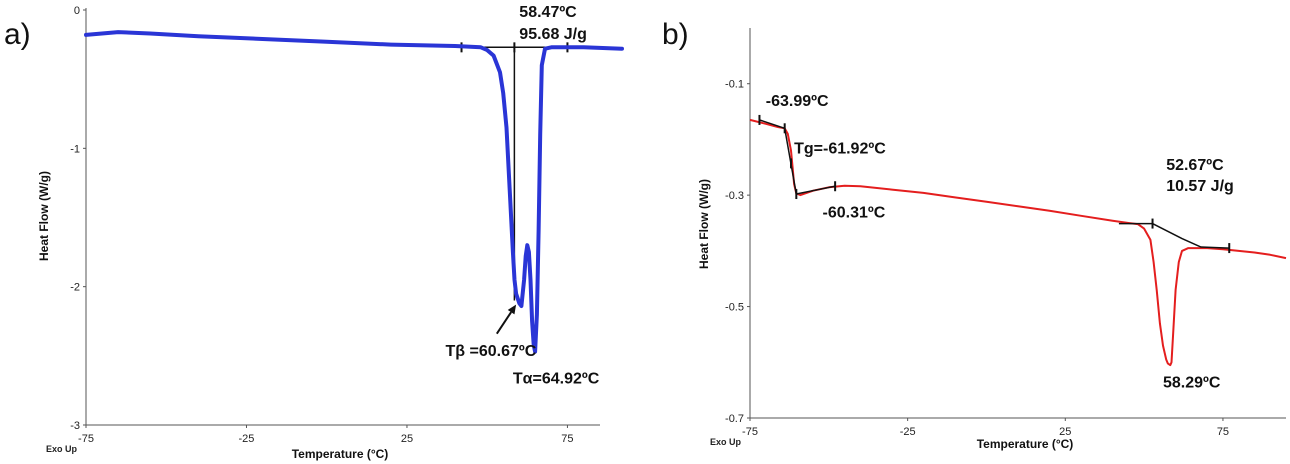 The width and height of the screenshot is (1290, 464). Describe the element at coordinates (75, 288) in the screenshot. I see `y-tick-label: -2` at that location.